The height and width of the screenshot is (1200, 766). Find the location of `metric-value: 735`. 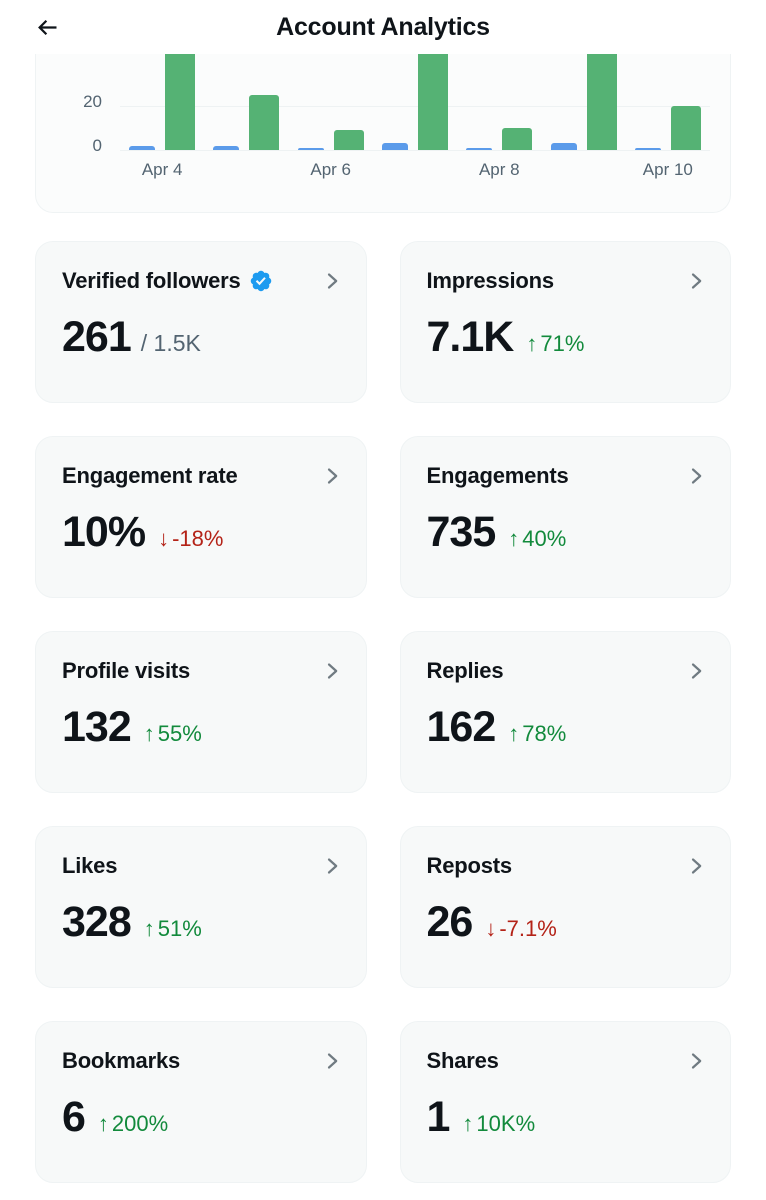

metric-value: 735 is located at coordinates (461, 532).